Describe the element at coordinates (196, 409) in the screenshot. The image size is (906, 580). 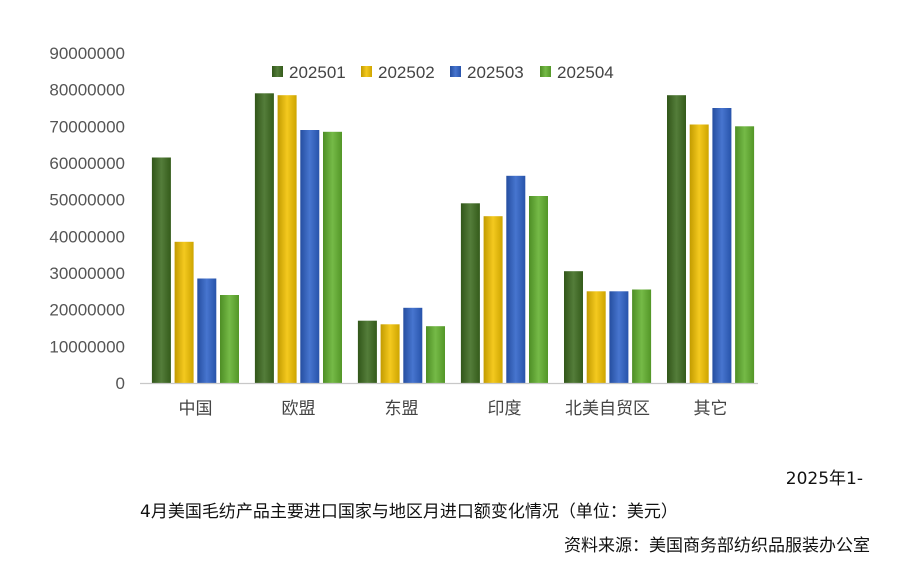
I see `x-tick-label: 中国` at that location.